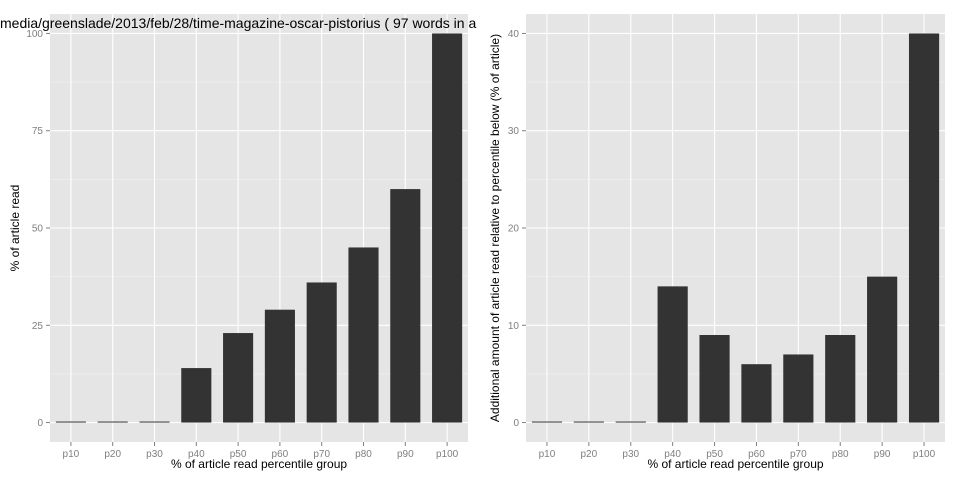 Image resolution: width=960 pixels, height=480 pixels. What do you see at coordinates (38, 131) in the screenshot?
I see `y-tick-label: 75` at bounding box center [38, 131].